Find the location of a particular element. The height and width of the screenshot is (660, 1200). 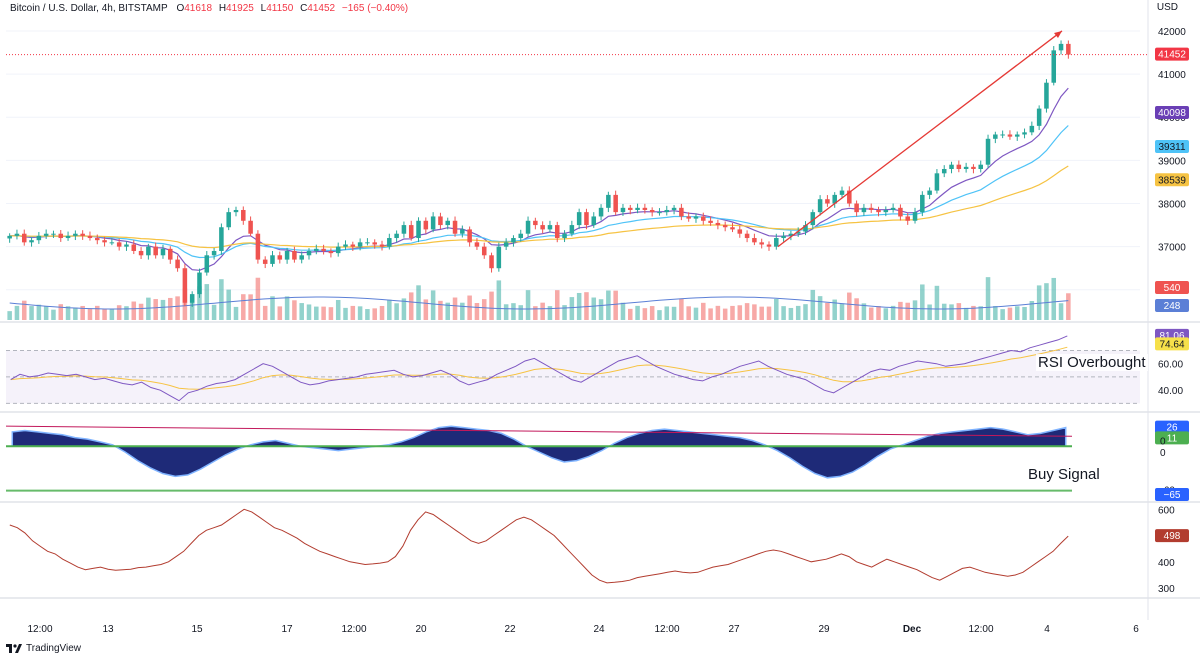

time-tick-label: 22 is located at coordinates (510, 629).